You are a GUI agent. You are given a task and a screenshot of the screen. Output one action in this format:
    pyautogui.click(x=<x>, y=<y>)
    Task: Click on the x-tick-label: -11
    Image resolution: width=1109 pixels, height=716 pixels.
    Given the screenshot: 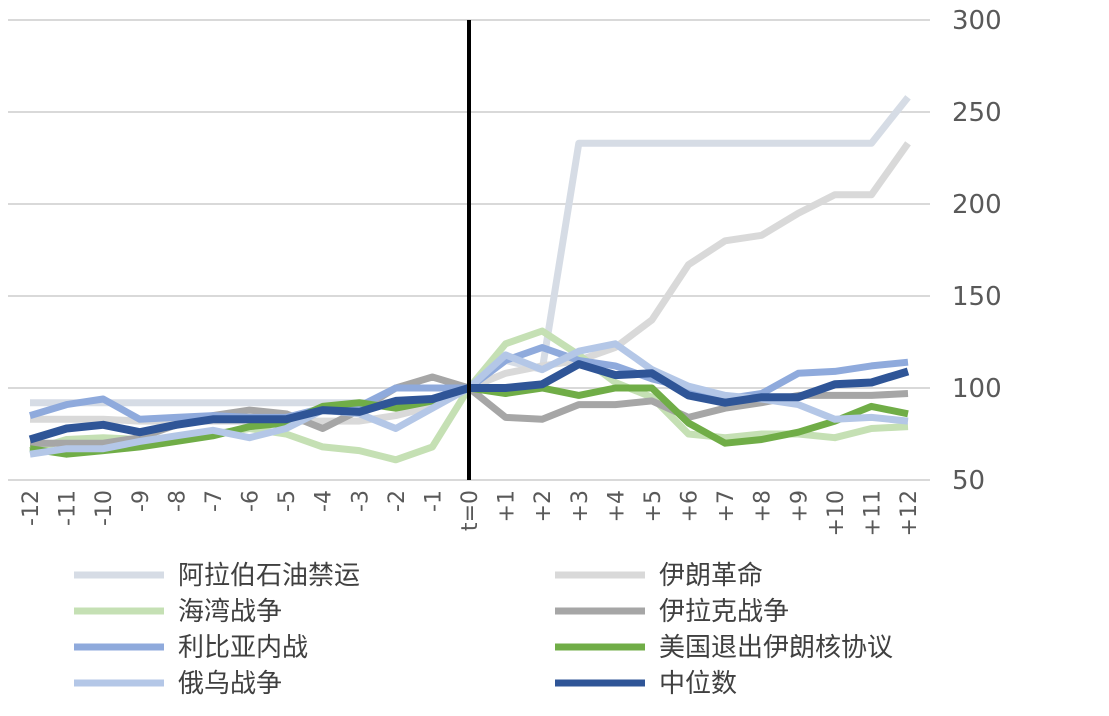 What is the action you would take?
    pyautogui.click(x=68, y=508)
    